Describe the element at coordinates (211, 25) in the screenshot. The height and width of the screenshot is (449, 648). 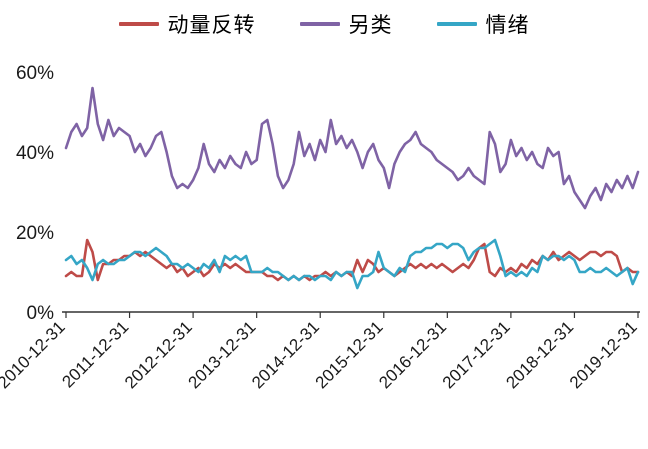
I see `legend-label: 动量反转` at that location.